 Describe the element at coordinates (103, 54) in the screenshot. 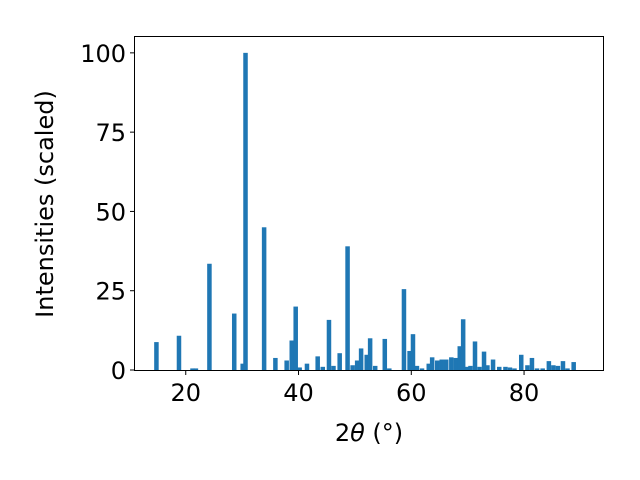

I see `y-tick-label: 100` at that location.